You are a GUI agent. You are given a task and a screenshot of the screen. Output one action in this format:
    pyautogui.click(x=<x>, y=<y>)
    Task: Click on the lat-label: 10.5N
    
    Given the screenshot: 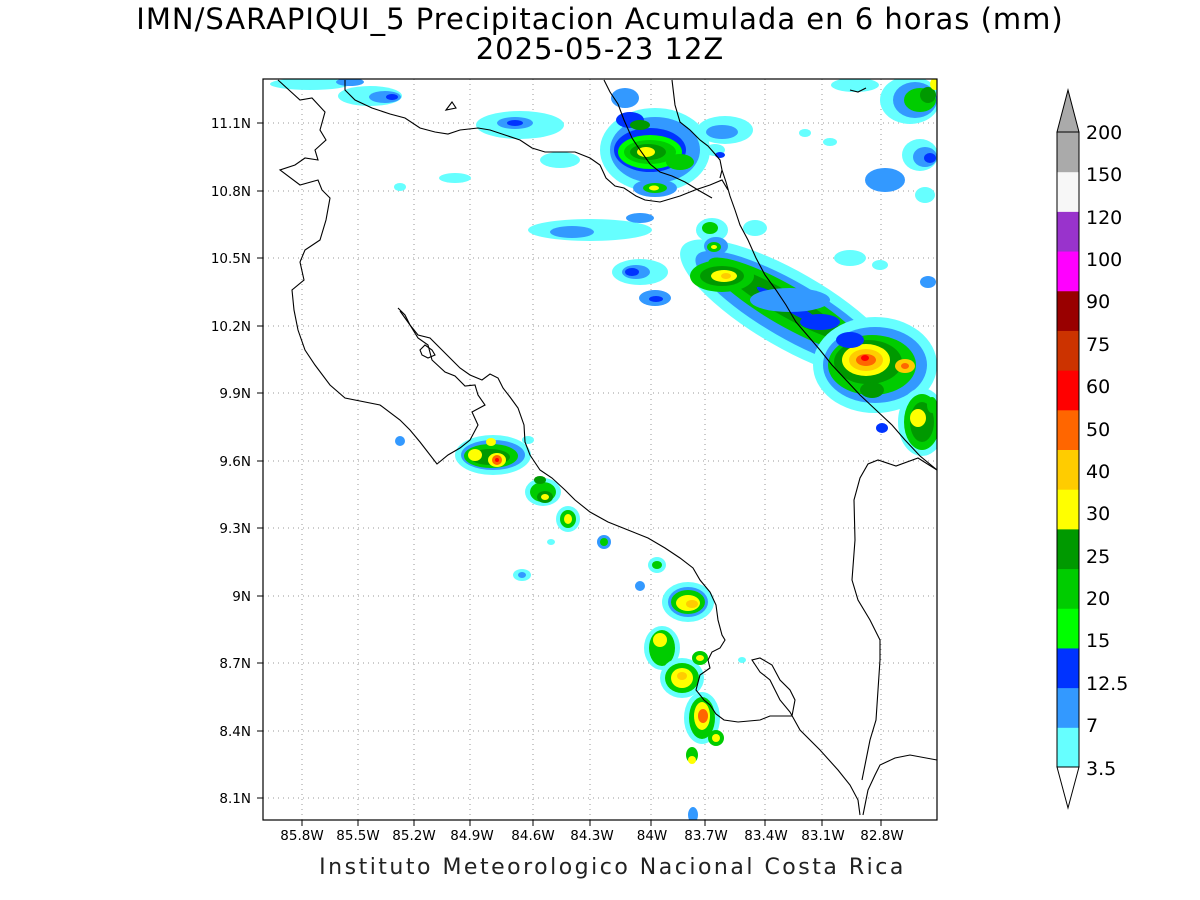 What is the action you would take?
    pyautogui.click(x=231, y=259)
    